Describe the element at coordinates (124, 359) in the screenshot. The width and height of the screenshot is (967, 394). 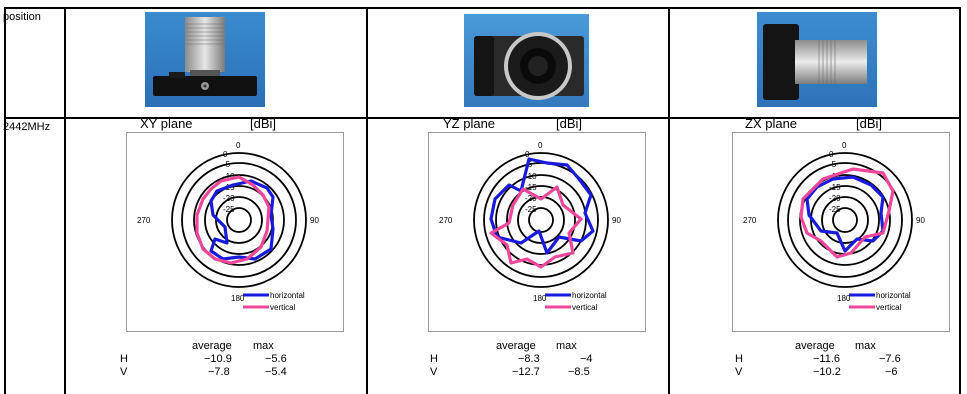
I see `stats-h-label: H` at that location.